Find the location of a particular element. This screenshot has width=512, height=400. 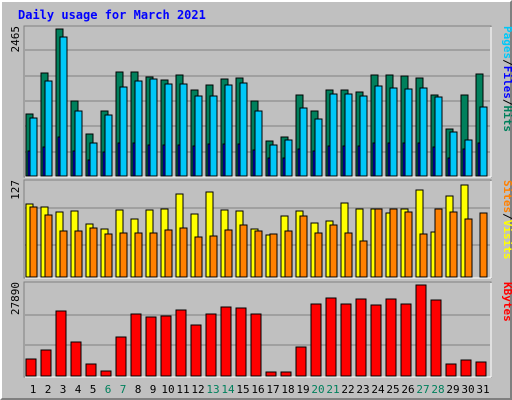

day-label: 1 is located at coordinates (33, 389).